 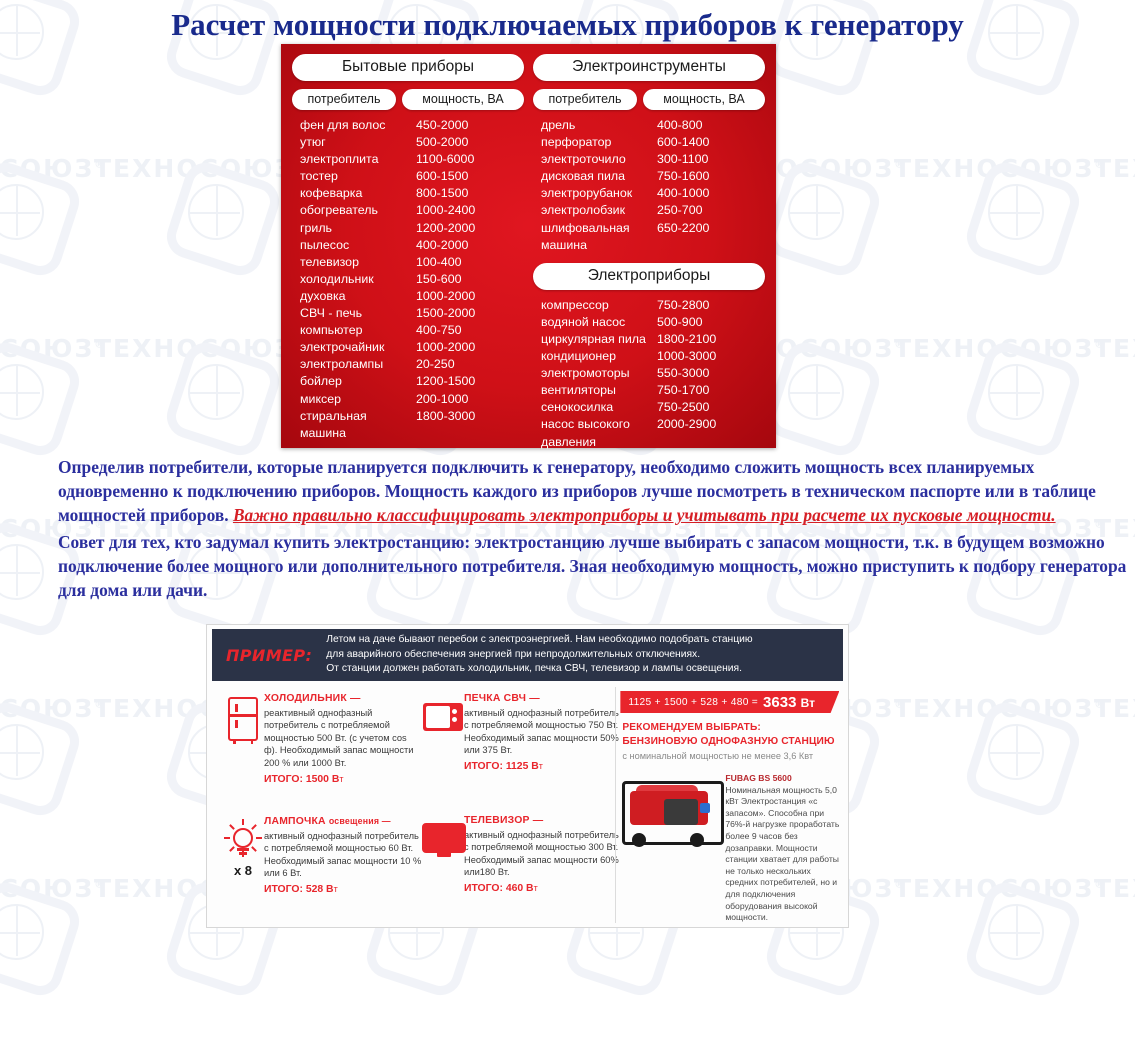 I want to click on example-item-lightbulb-total: ИТОГО: 528 Вт, so click(x=343, y=890).